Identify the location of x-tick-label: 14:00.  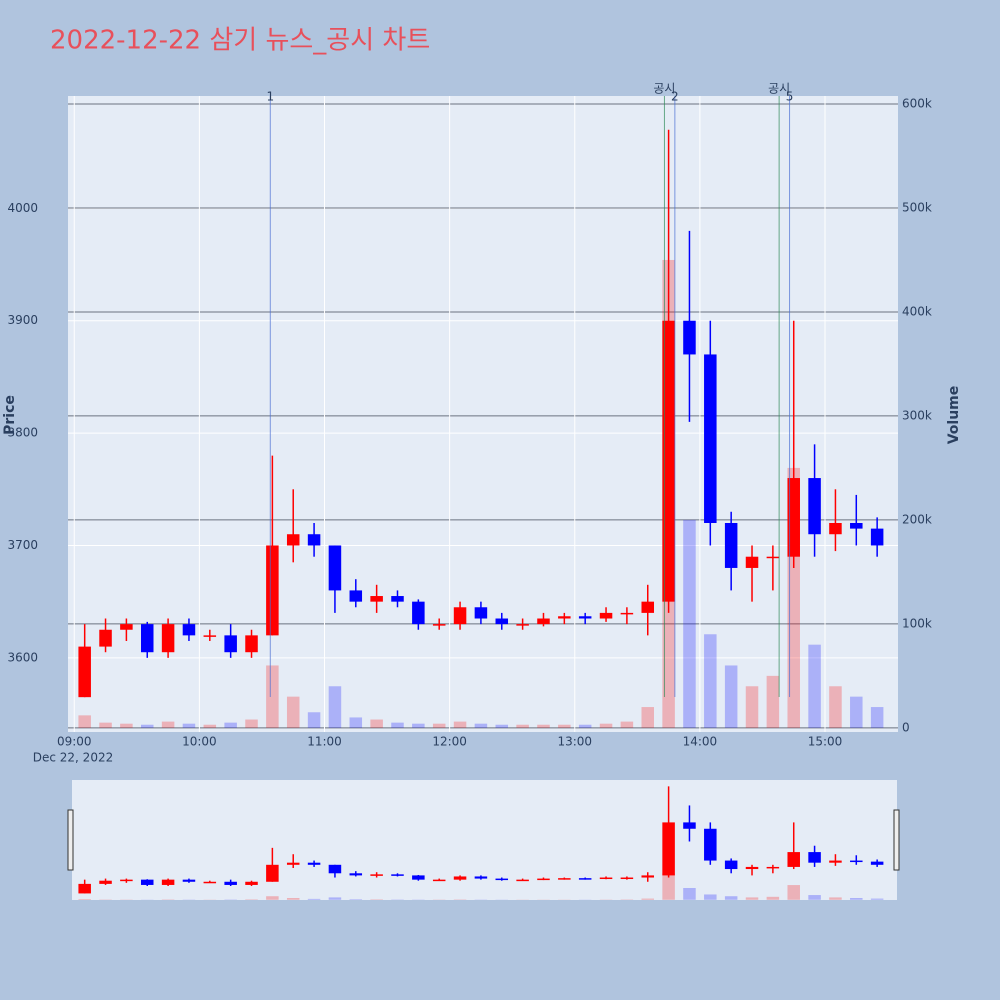
(700, 742).